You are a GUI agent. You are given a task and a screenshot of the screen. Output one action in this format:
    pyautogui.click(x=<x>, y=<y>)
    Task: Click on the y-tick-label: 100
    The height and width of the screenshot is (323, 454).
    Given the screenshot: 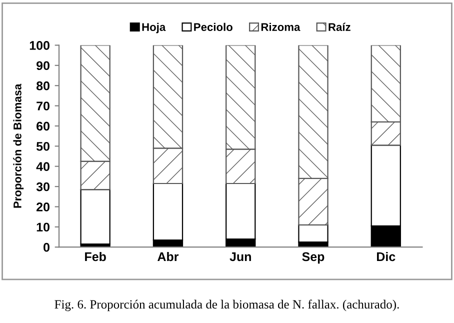 What is the action you would take?
    pyautogui.click(x=40, y=45)
    